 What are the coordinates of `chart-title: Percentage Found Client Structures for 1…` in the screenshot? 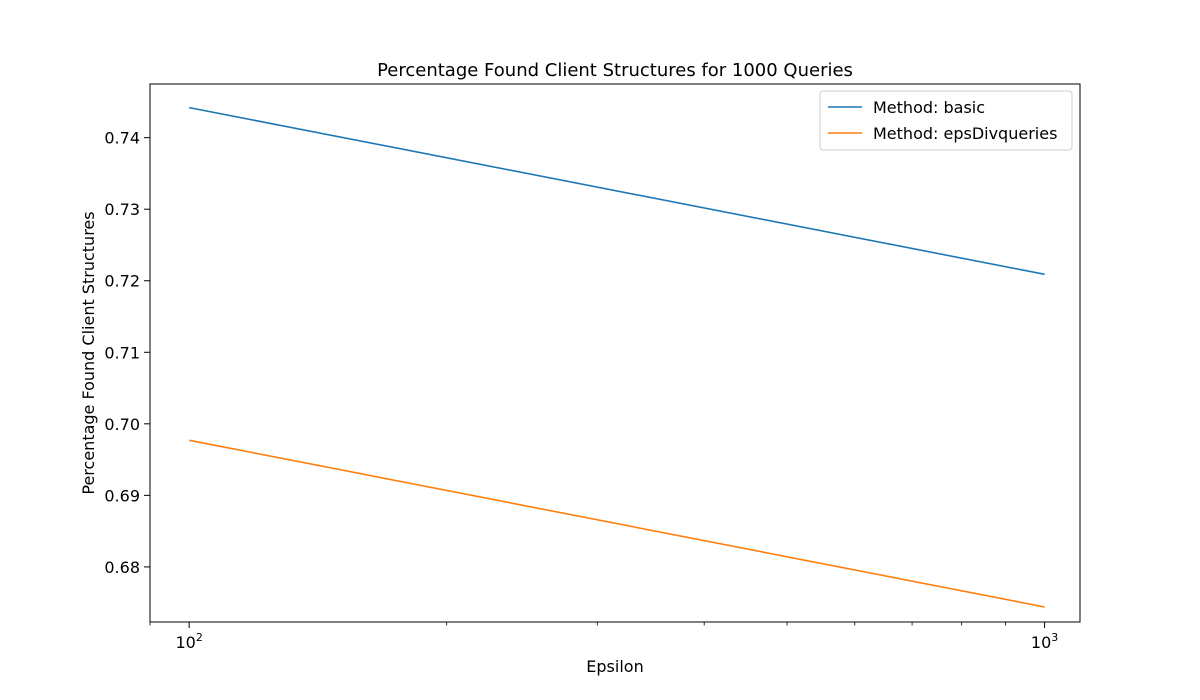 It's located at (615, 70).